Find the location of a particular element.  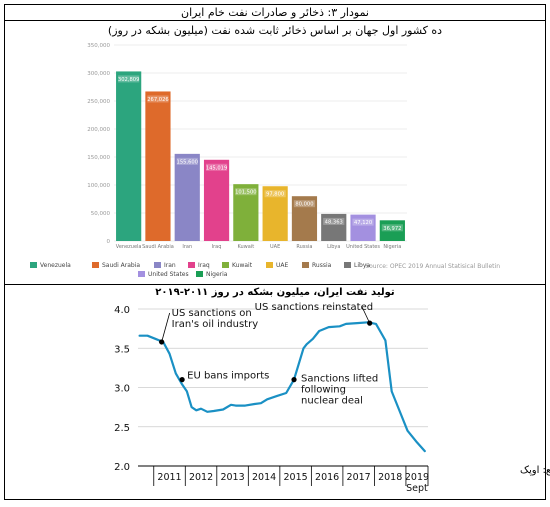

annotation-label: EU bans imports is located at coordinates (228, 376).